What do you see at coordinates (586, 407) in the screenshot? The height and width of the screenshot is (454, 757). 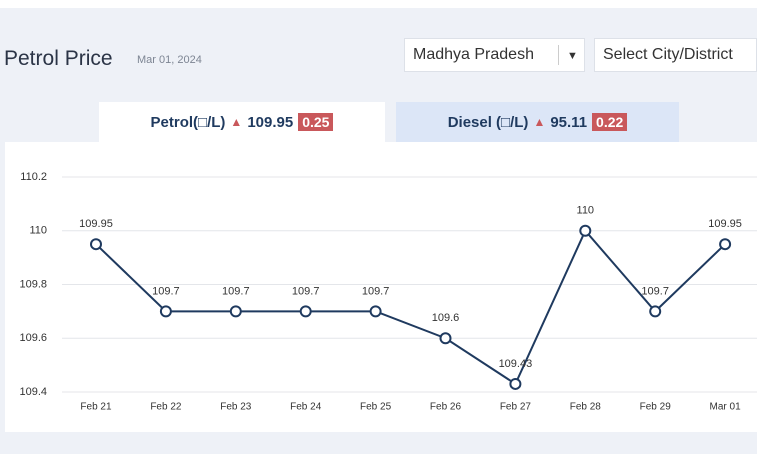 I see `x-tick-label: Feb 28` at bounding box center [586, 407].